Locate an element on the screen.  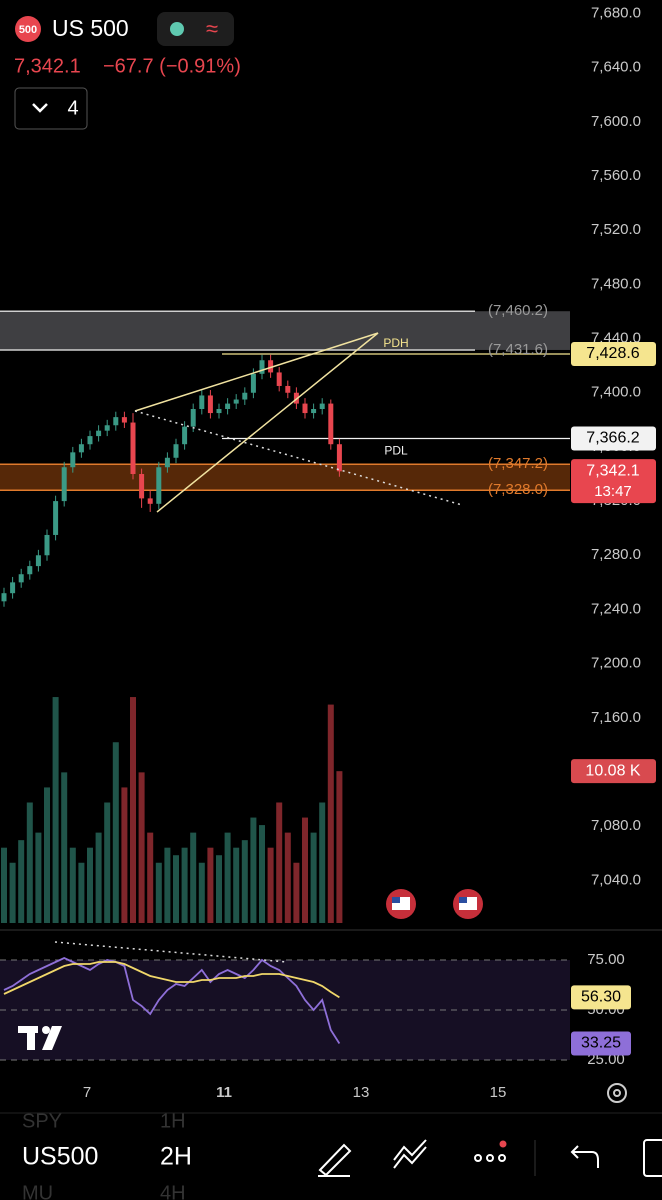
y-tick-label: 7,400.0 is located at coordinates (616, 392).